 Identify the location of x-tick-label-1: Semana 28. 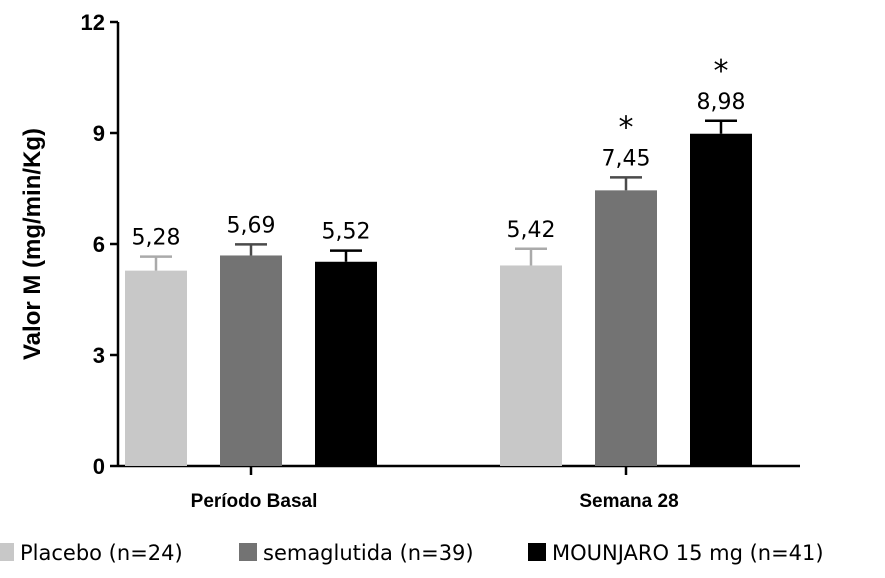
(628, 501).